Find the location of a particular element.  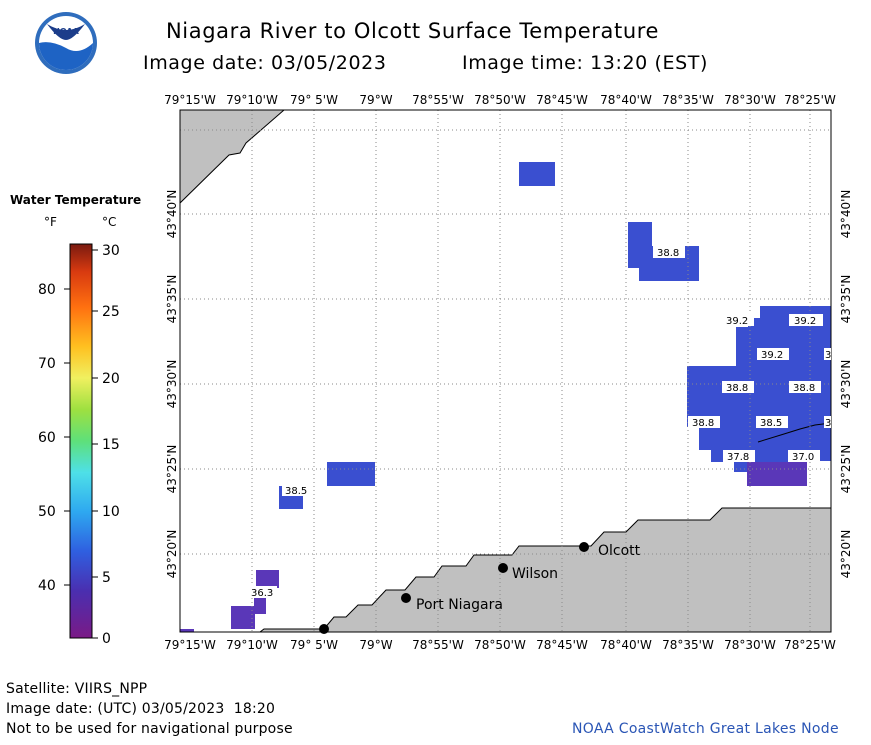

noaa-logo-text: NOAA is located at coordinates (66, 31).